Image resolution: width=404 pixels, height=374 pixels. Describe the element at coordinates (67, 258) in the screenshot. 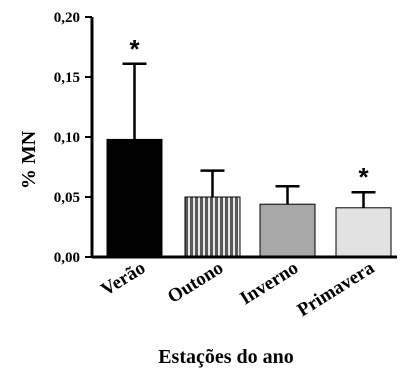

I see `y-tick-label: 0,00` at that location.